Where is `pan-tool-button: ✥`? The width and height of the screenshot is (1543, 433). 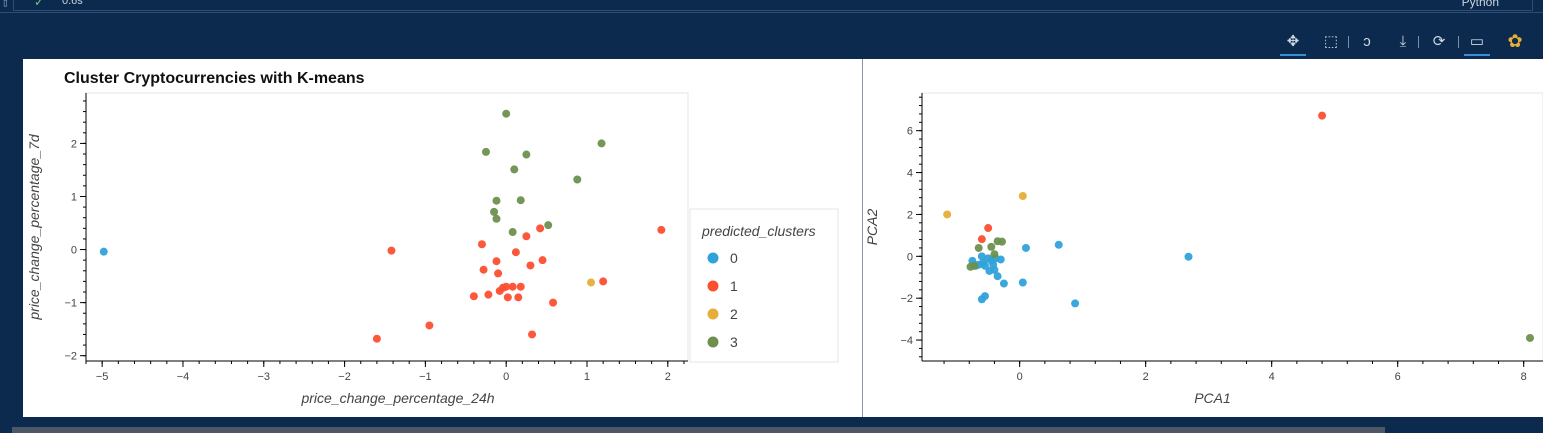 pan-tool-button: ✥ is located at coordinates (1293, 43).